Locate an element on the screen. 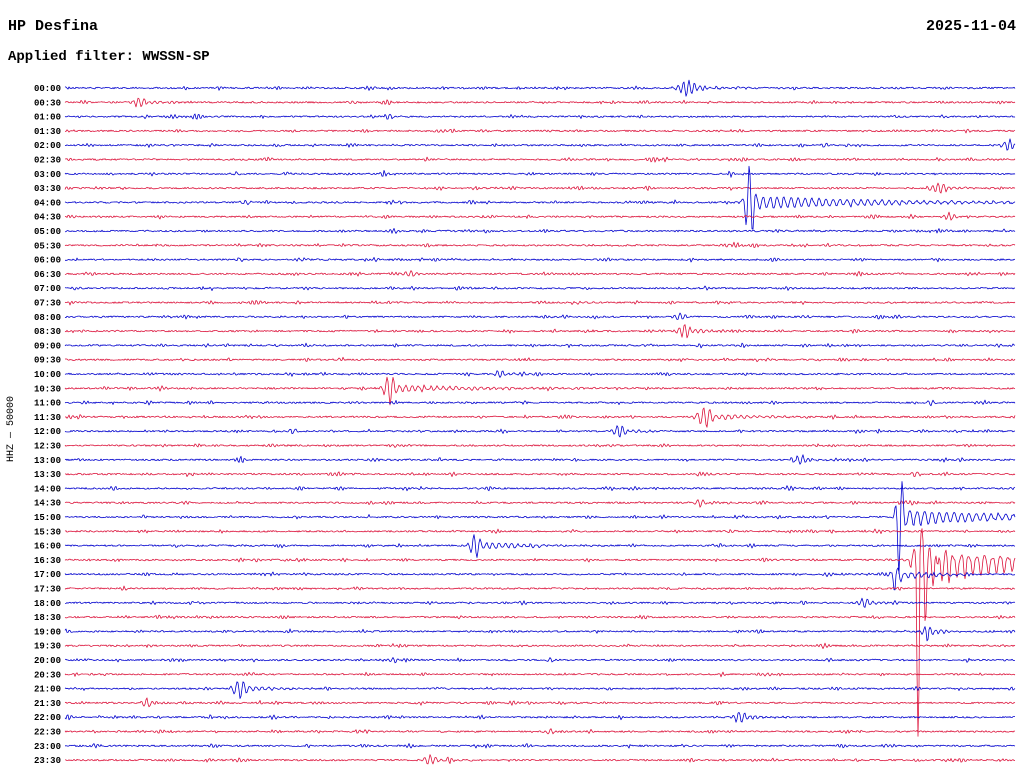  time-label: 18:30 is located at coordinates (47, 618).